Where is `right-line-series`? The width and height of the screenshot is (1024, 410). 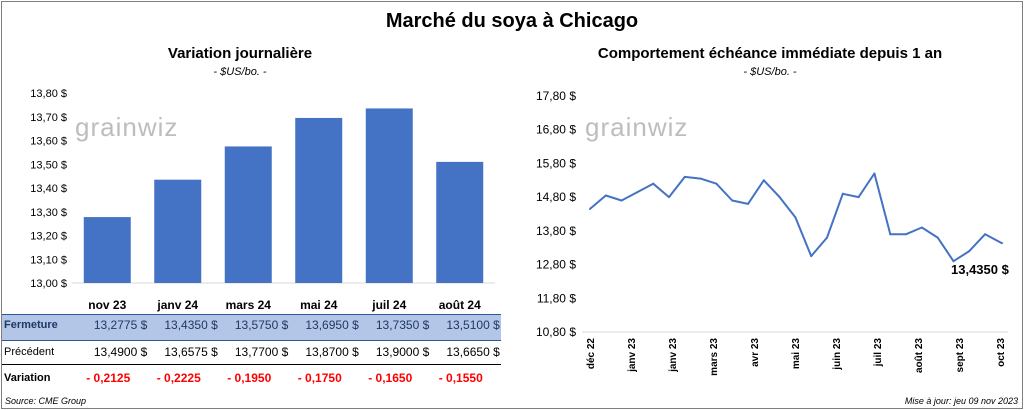
right-line-series is located at coordinates (796, 217).